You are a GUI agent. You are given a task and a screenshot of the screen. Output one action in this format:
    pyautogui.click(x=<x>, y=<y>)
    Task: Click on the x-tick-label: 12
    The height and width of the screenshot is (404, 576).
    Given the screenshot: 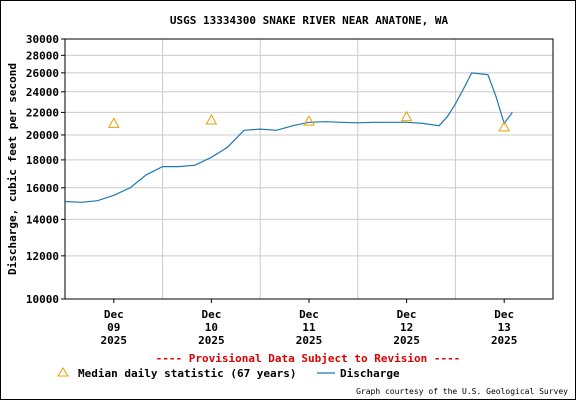 What is the action you would take?
    pyautogui.click(x=406, y=327)
    